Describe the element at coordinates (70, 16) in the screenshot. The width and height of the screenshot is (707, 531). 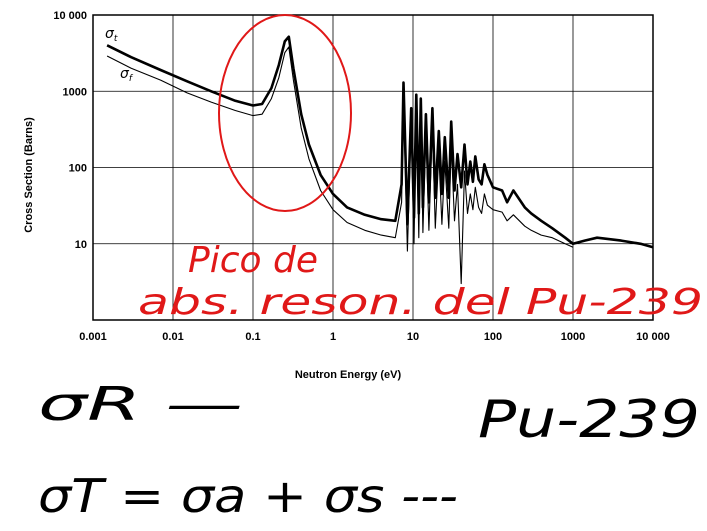
I see `y-tick-label: 10 000` at that location.